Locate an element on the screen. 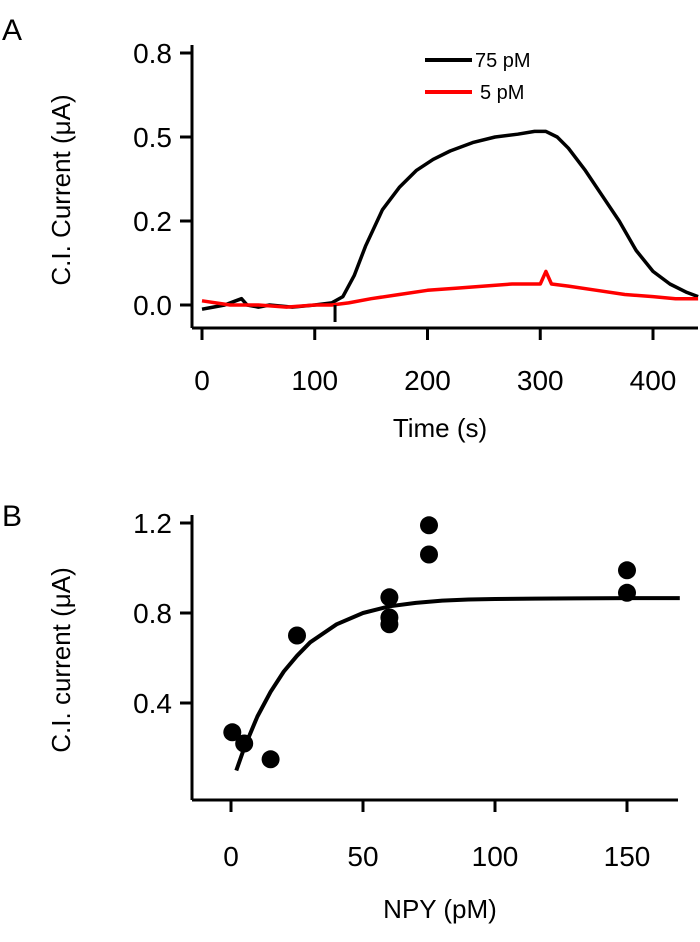 The width and height of the screenshot is (700, 942). y-tick-label-0.4: 0.4 is located at coordinates (152, 703).